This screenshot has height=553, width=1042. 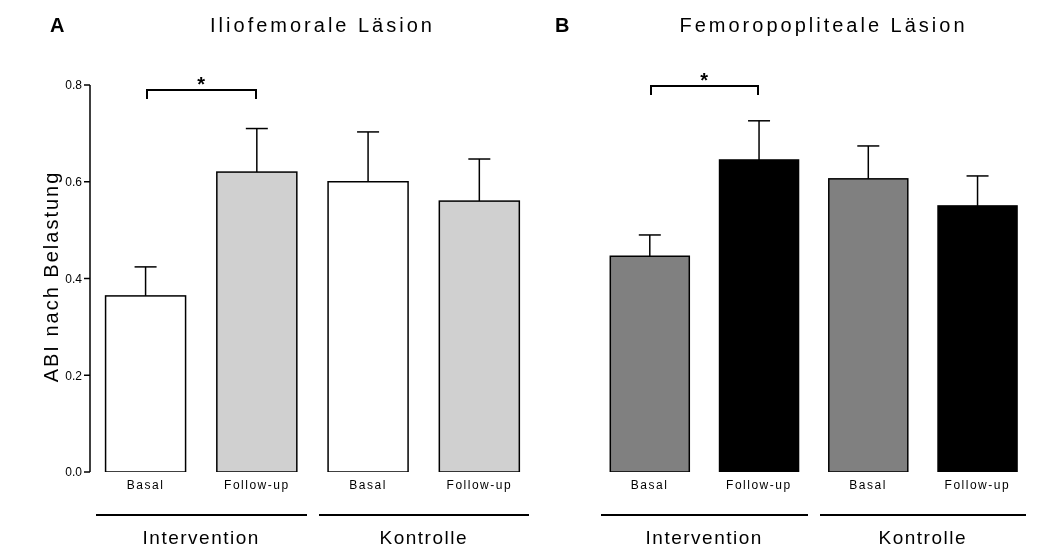 What do you see at coordinates (74, 472) in the screenshot?
I see `y-tick-label: 0.0` at bounding box center [74, 472].